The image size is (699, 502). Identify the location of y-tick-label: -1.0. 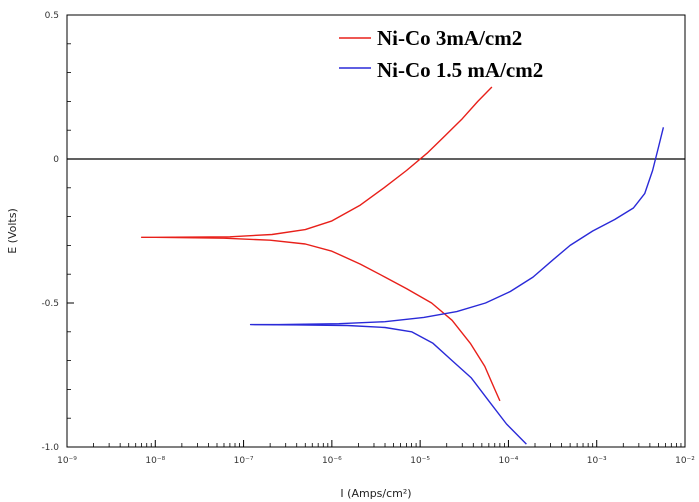
(50, 448).